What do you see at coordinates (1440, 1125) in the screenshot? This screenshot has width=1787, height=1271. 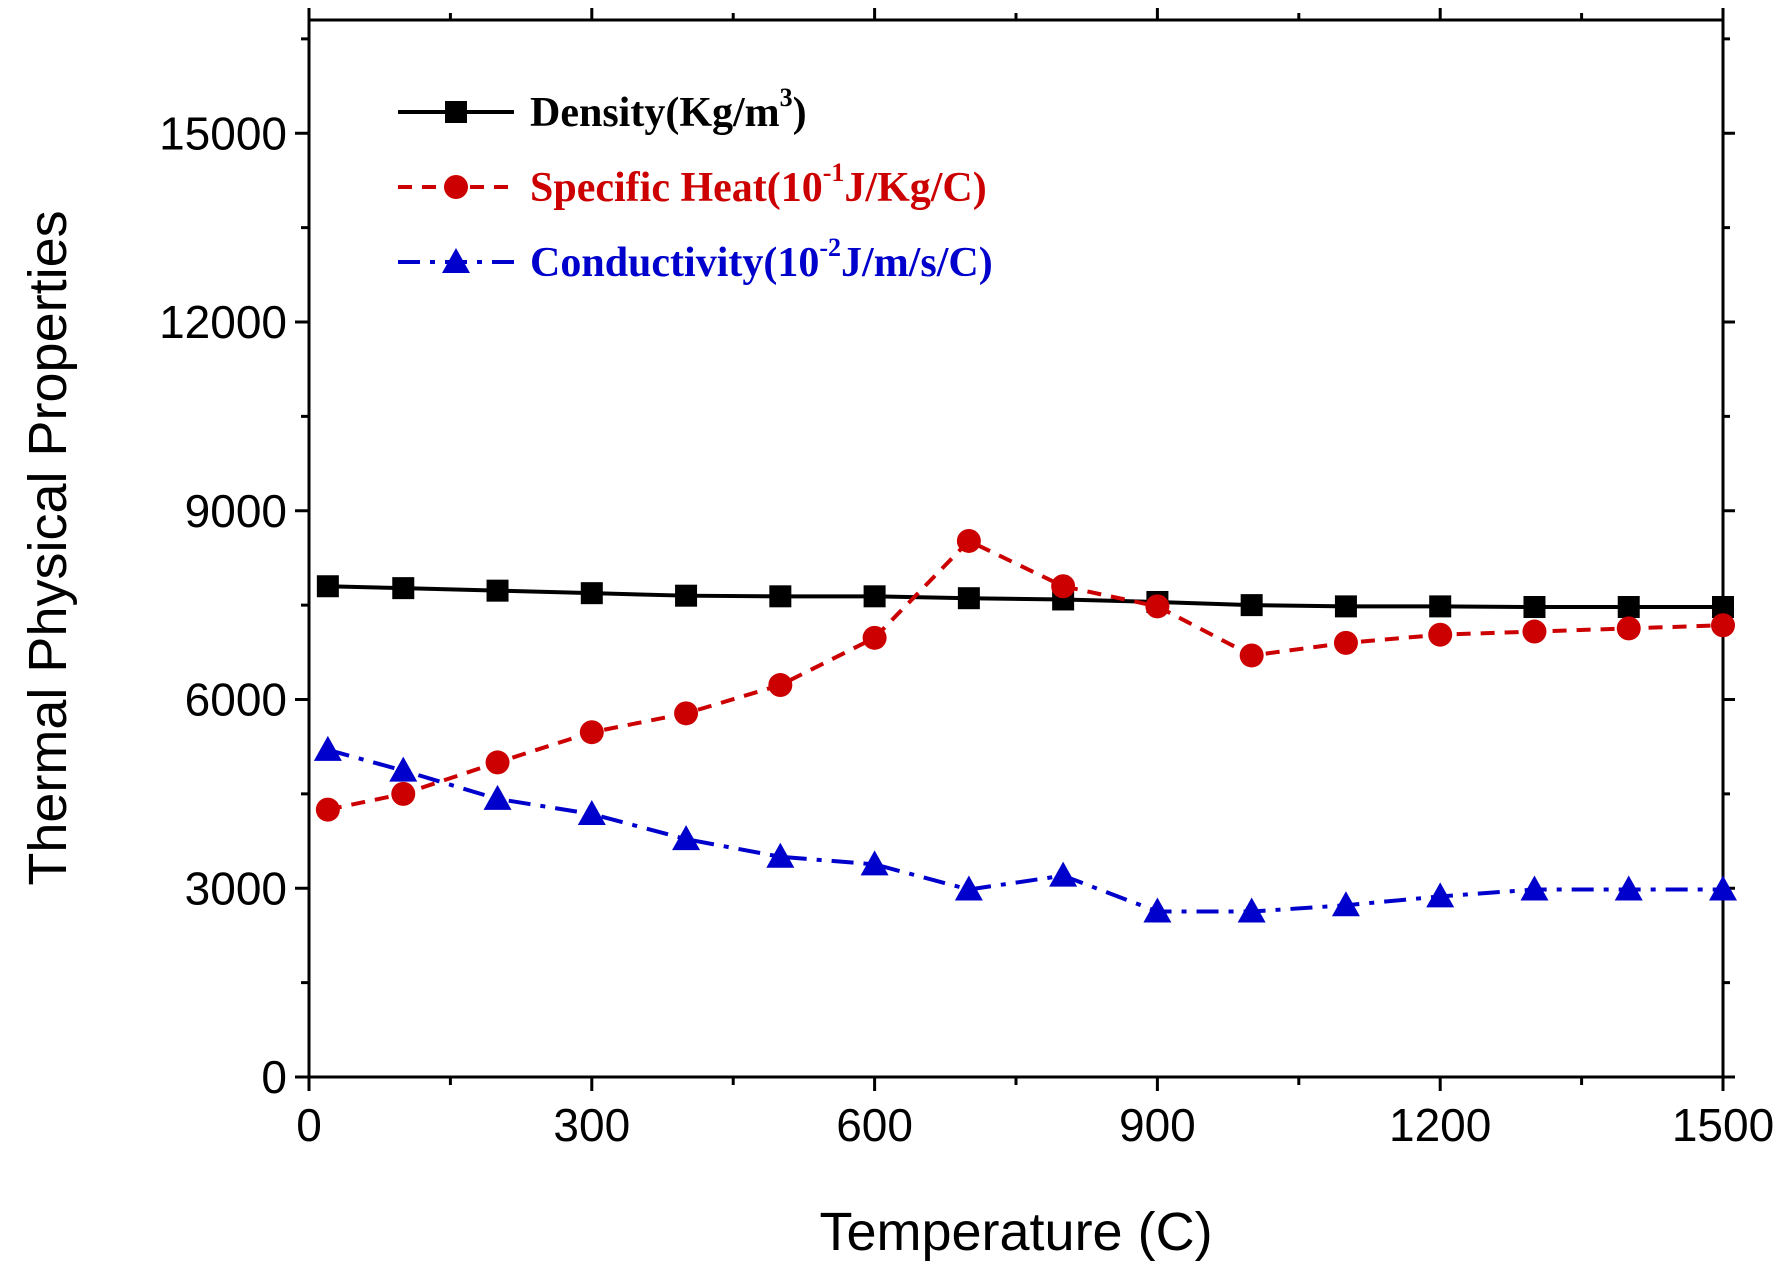 I see `x-tick-label: 1200` at bounding box center [1440, 1125].